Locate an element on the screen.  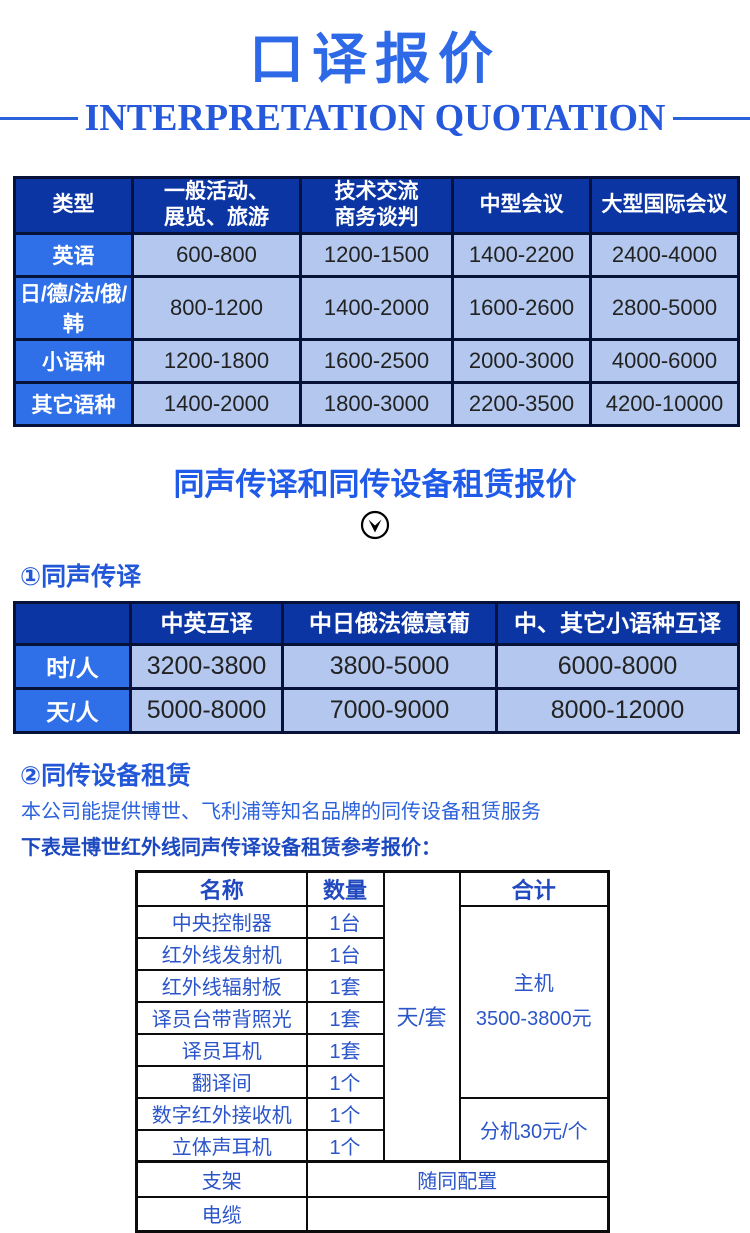
col-header-medium-conf: 中型会议 is located at coordinates (522, 206).